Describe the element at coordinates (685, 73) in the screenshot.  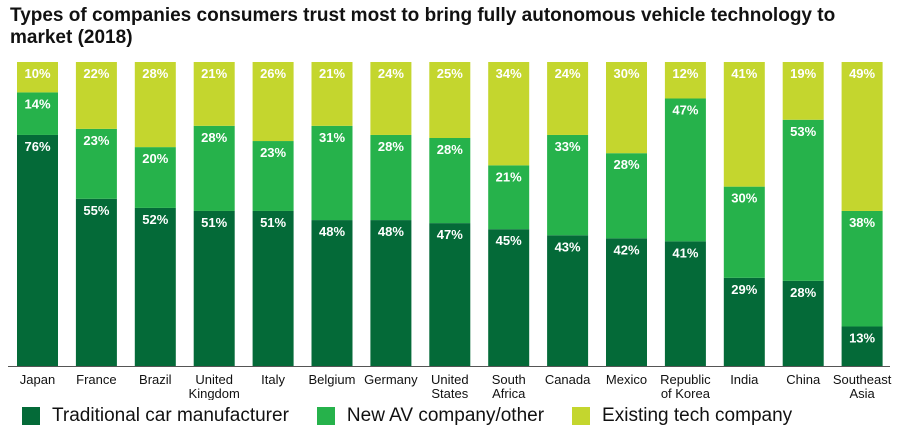
I see `data-label: 12%` at that location.